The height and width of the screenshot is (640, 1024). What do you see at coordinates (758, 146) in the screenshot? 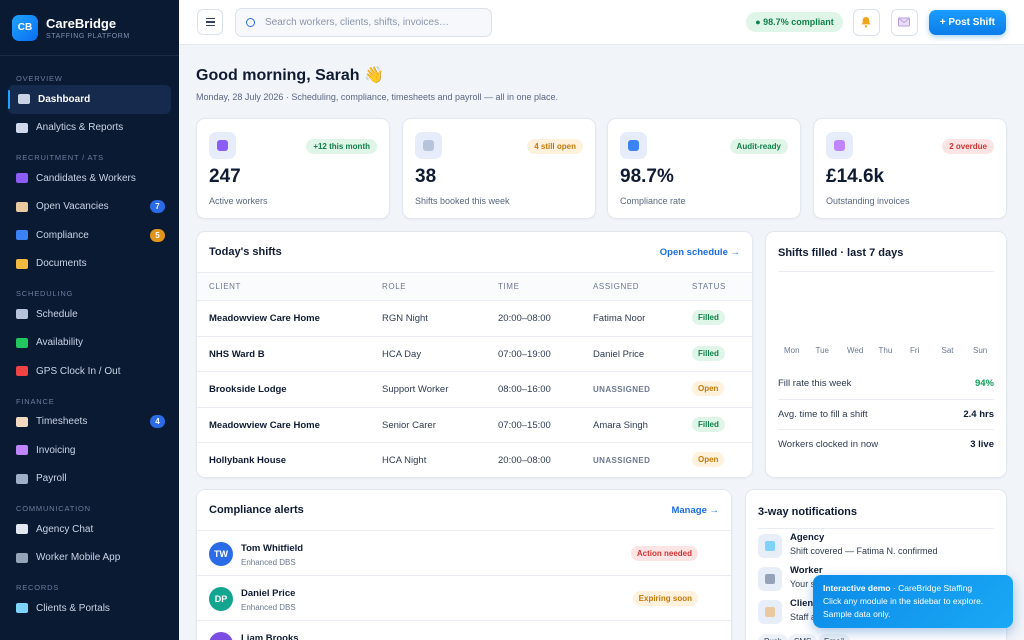
I see `kpi-tag: Audit-ready` at bounding box center [758, 146].